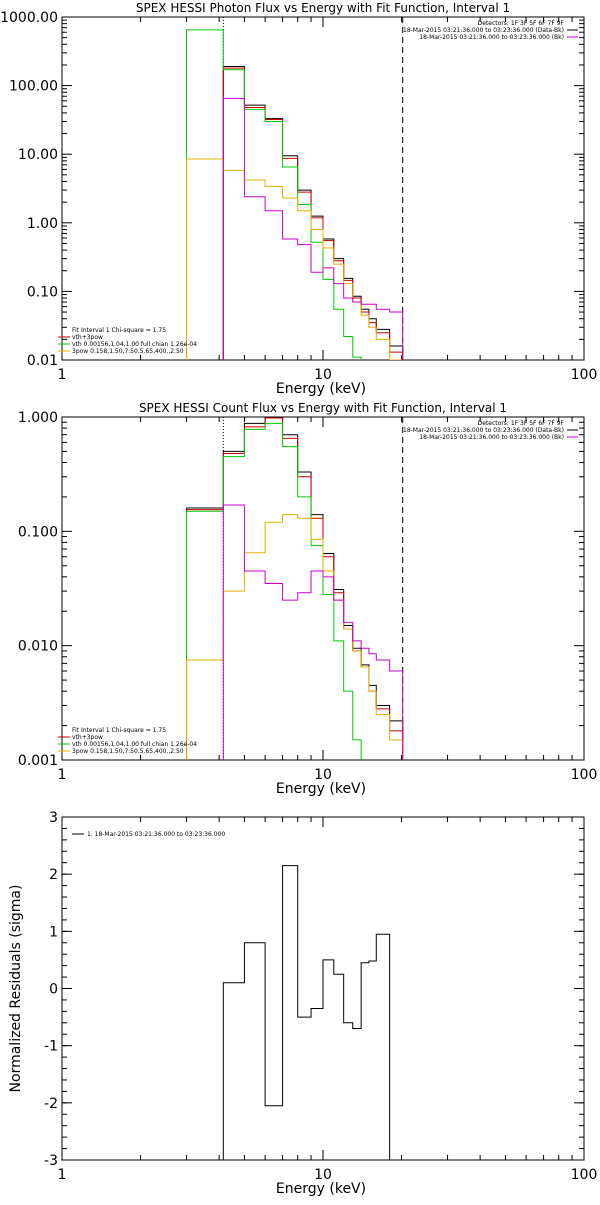 This screenshot has height=1205, width=600. Describe the element at coordinates (38, 761) in the screenshot. I see `y-tick-label: 0.001` at that location.